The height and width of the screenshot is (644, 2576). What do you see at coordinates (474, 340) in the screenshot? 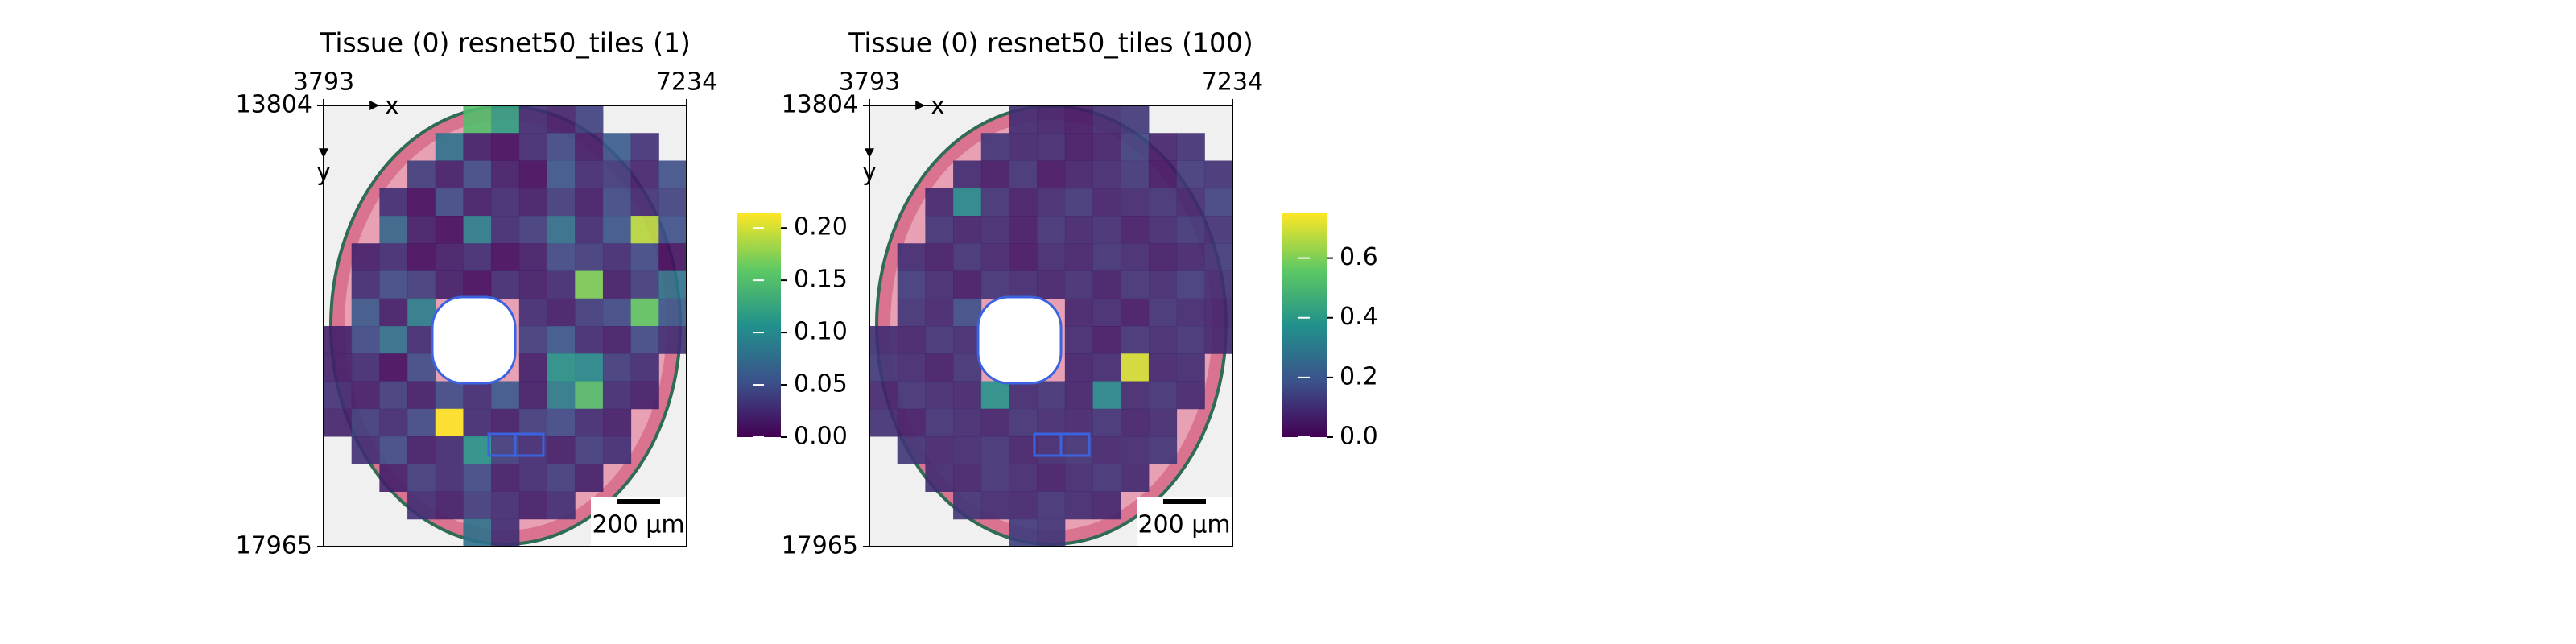
I see `hole` at bounding box center [474, 340].